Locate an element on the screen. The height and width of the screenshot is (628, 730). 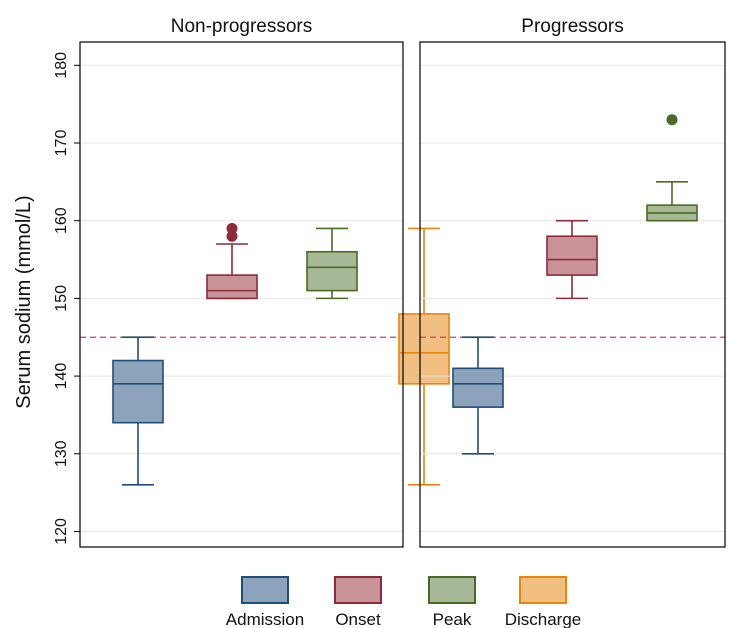
legend-swatch-discharge is located at coordinates (543, 590).